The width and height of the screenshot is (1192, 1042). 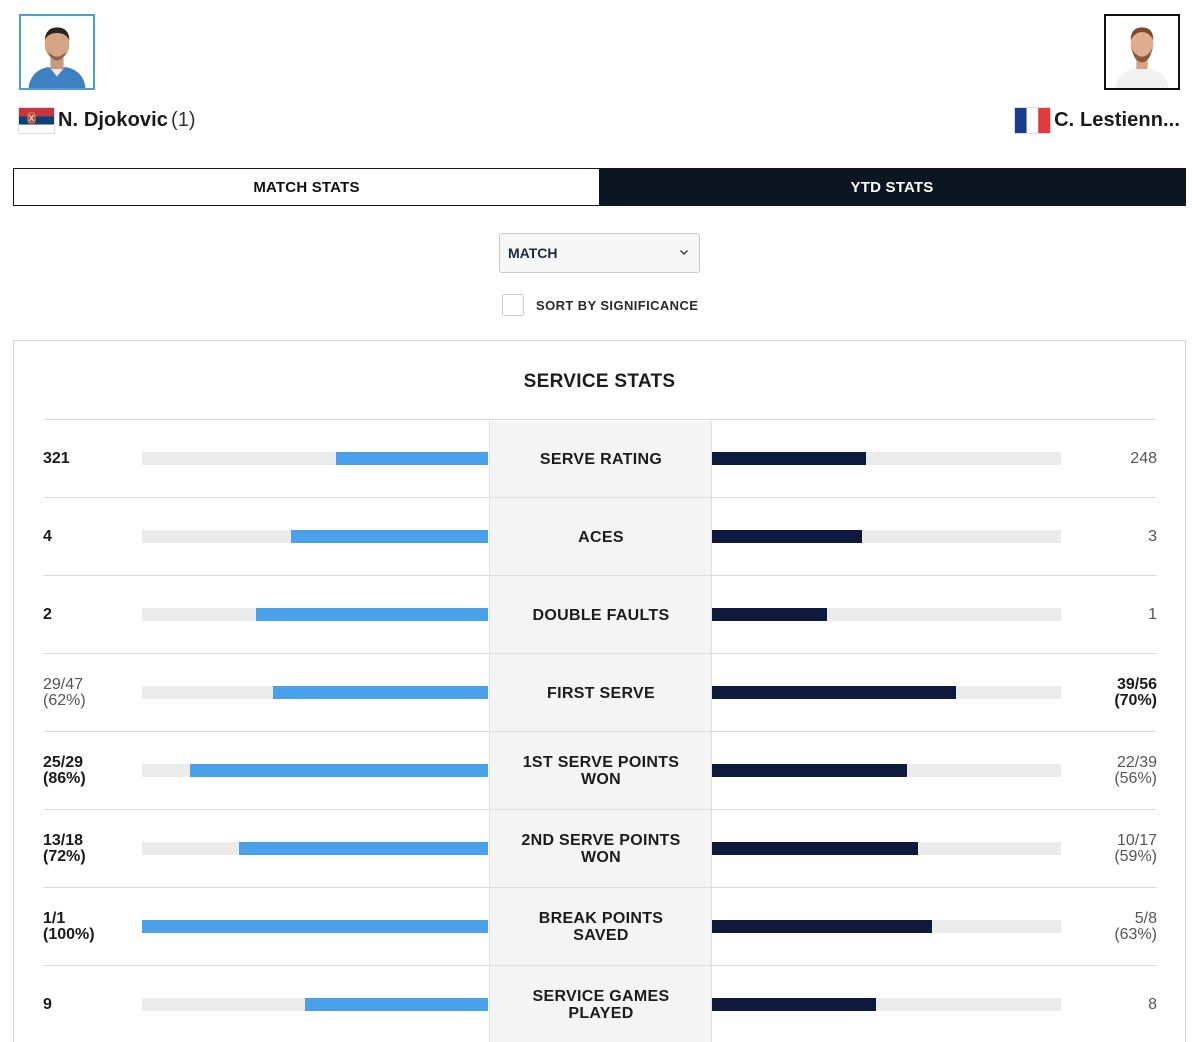 What do you see at coordinates (1112, 849) in the screenshot?
I see `stat-value-right: 10/17 (59%)` at bounding box center [1112, 849].